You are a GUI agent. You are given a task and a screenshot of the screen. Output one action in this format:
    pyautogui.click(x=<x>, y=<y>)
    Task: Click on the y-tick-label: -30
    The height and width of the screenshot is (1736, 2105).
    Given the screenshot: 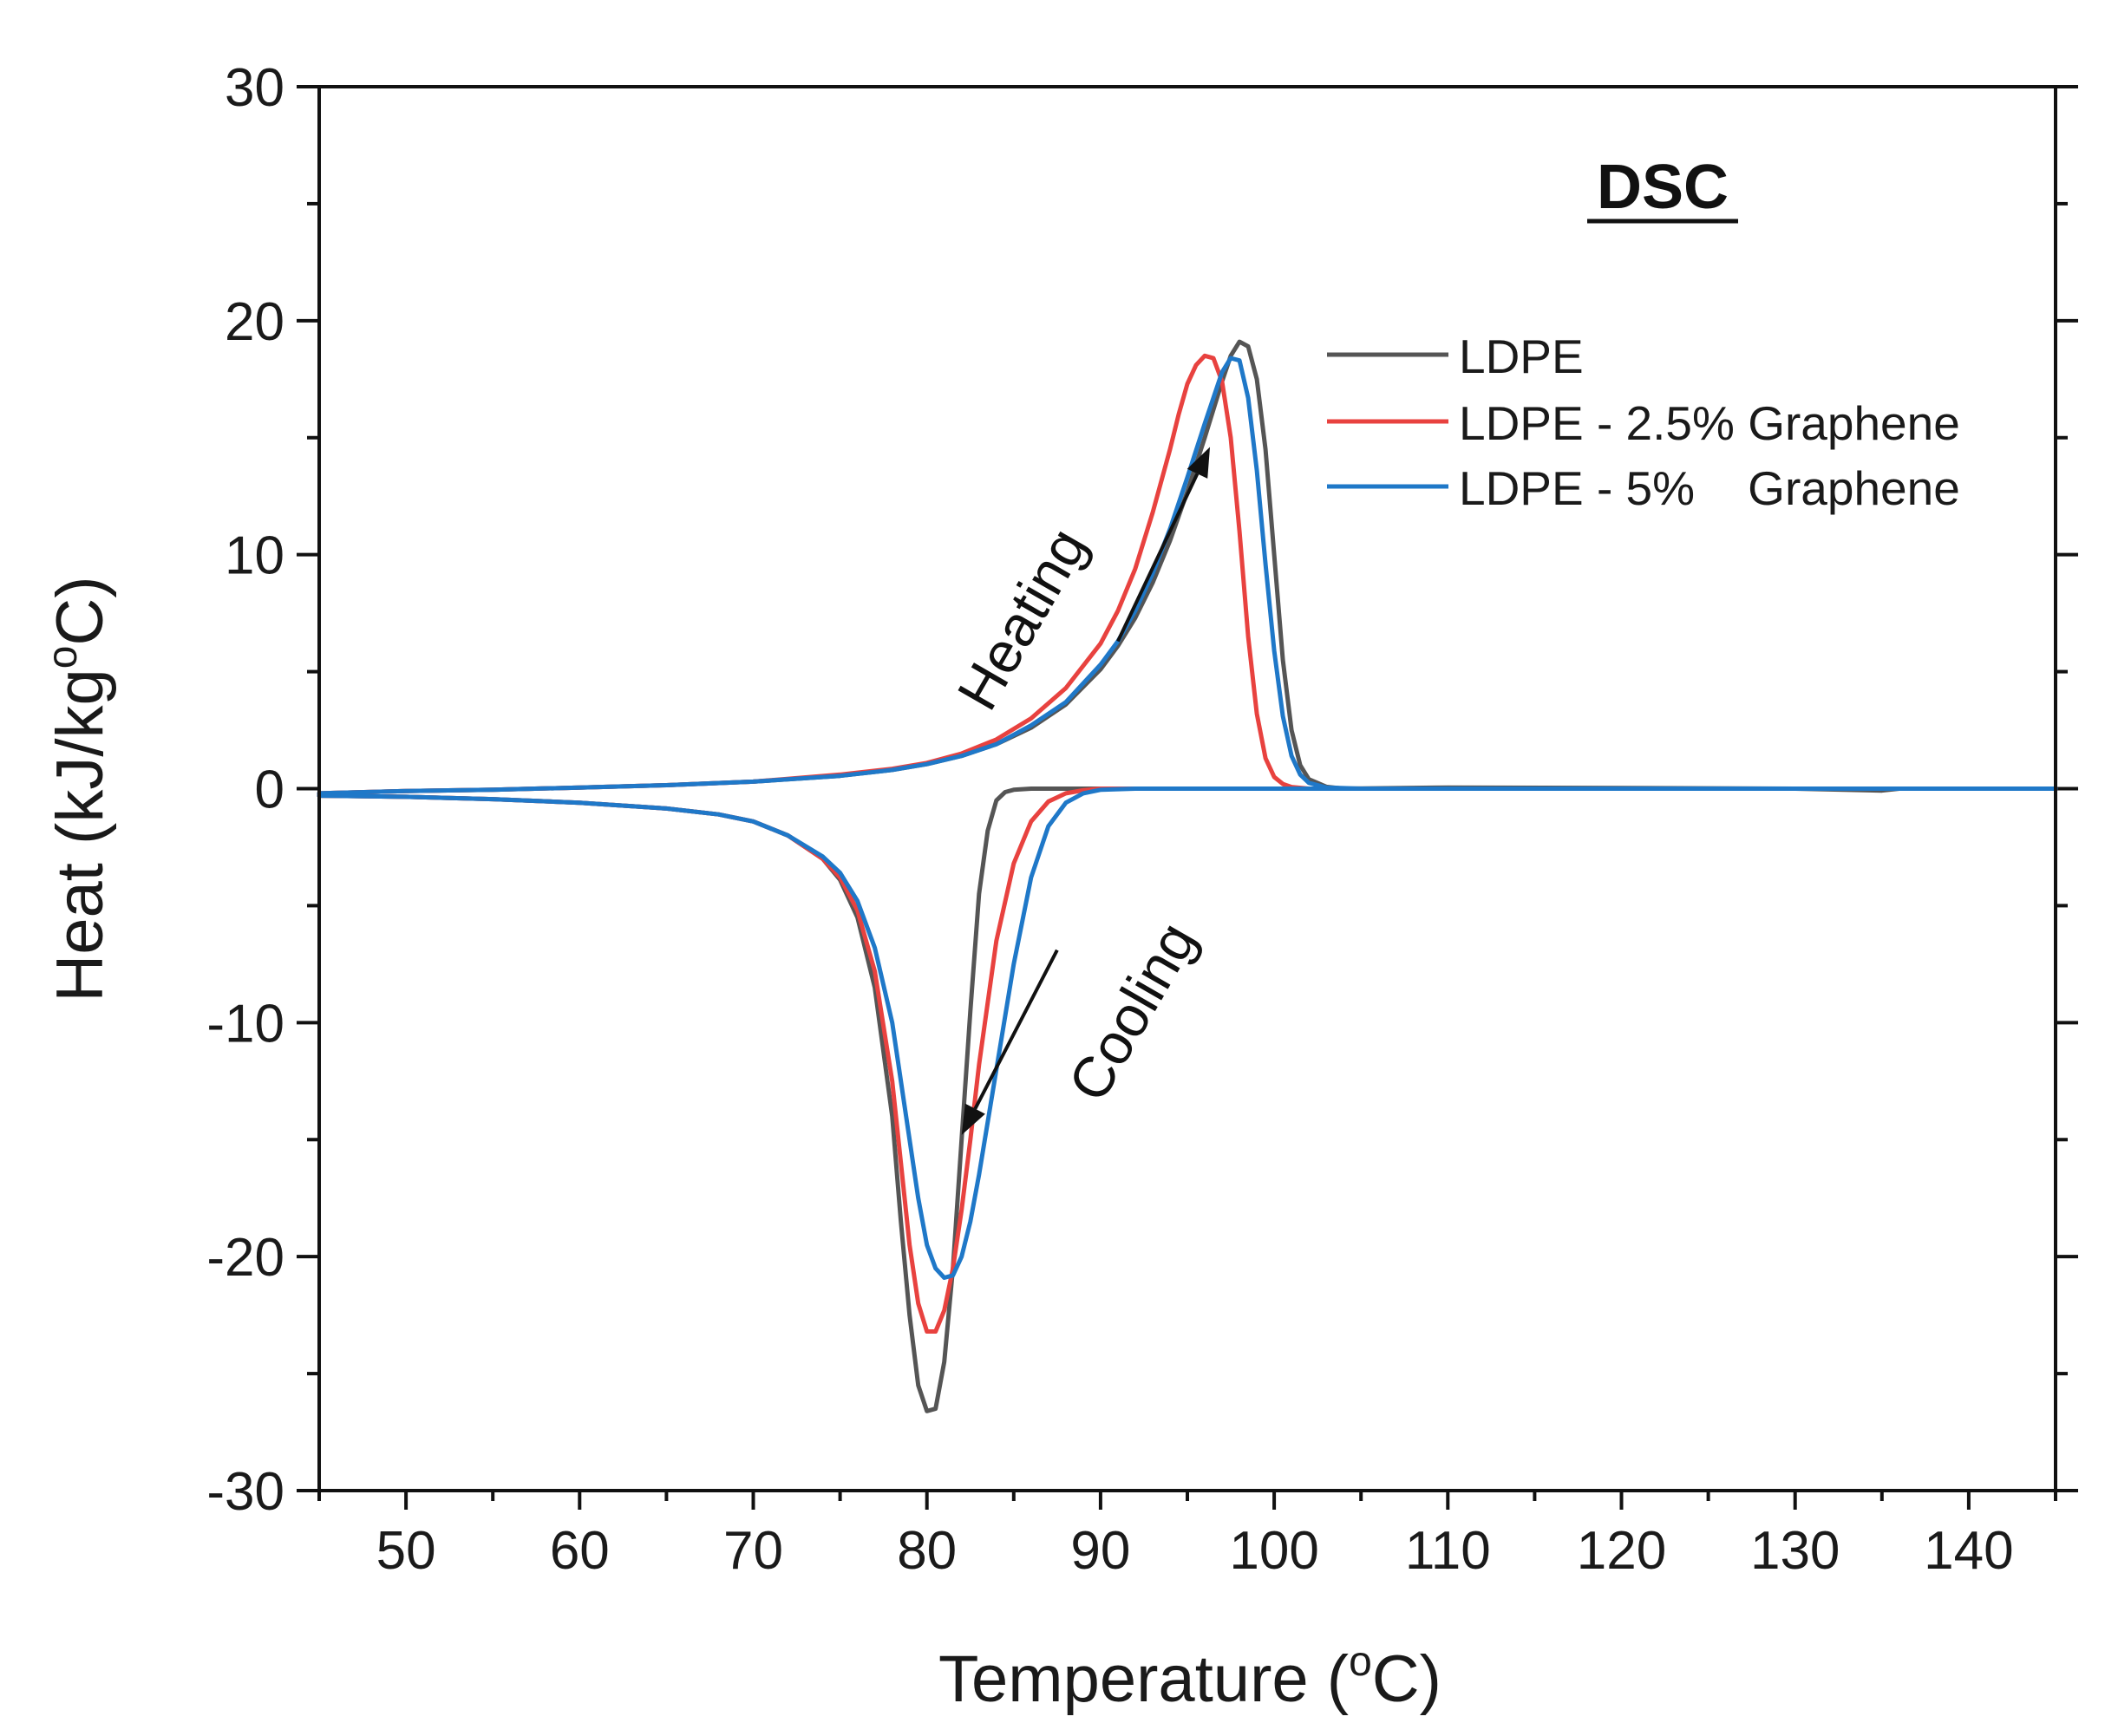 What is the action you would take?
    pyautogui.click(x=245, y=1492)
    